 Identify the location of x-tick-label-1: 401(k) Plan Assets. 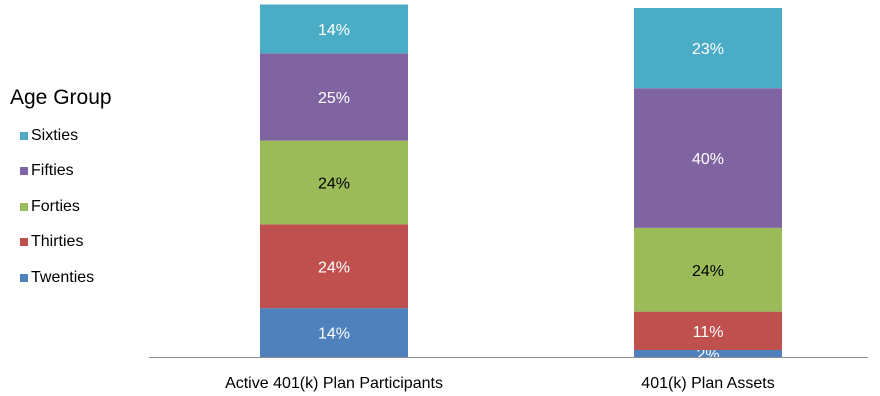
(707, 383).